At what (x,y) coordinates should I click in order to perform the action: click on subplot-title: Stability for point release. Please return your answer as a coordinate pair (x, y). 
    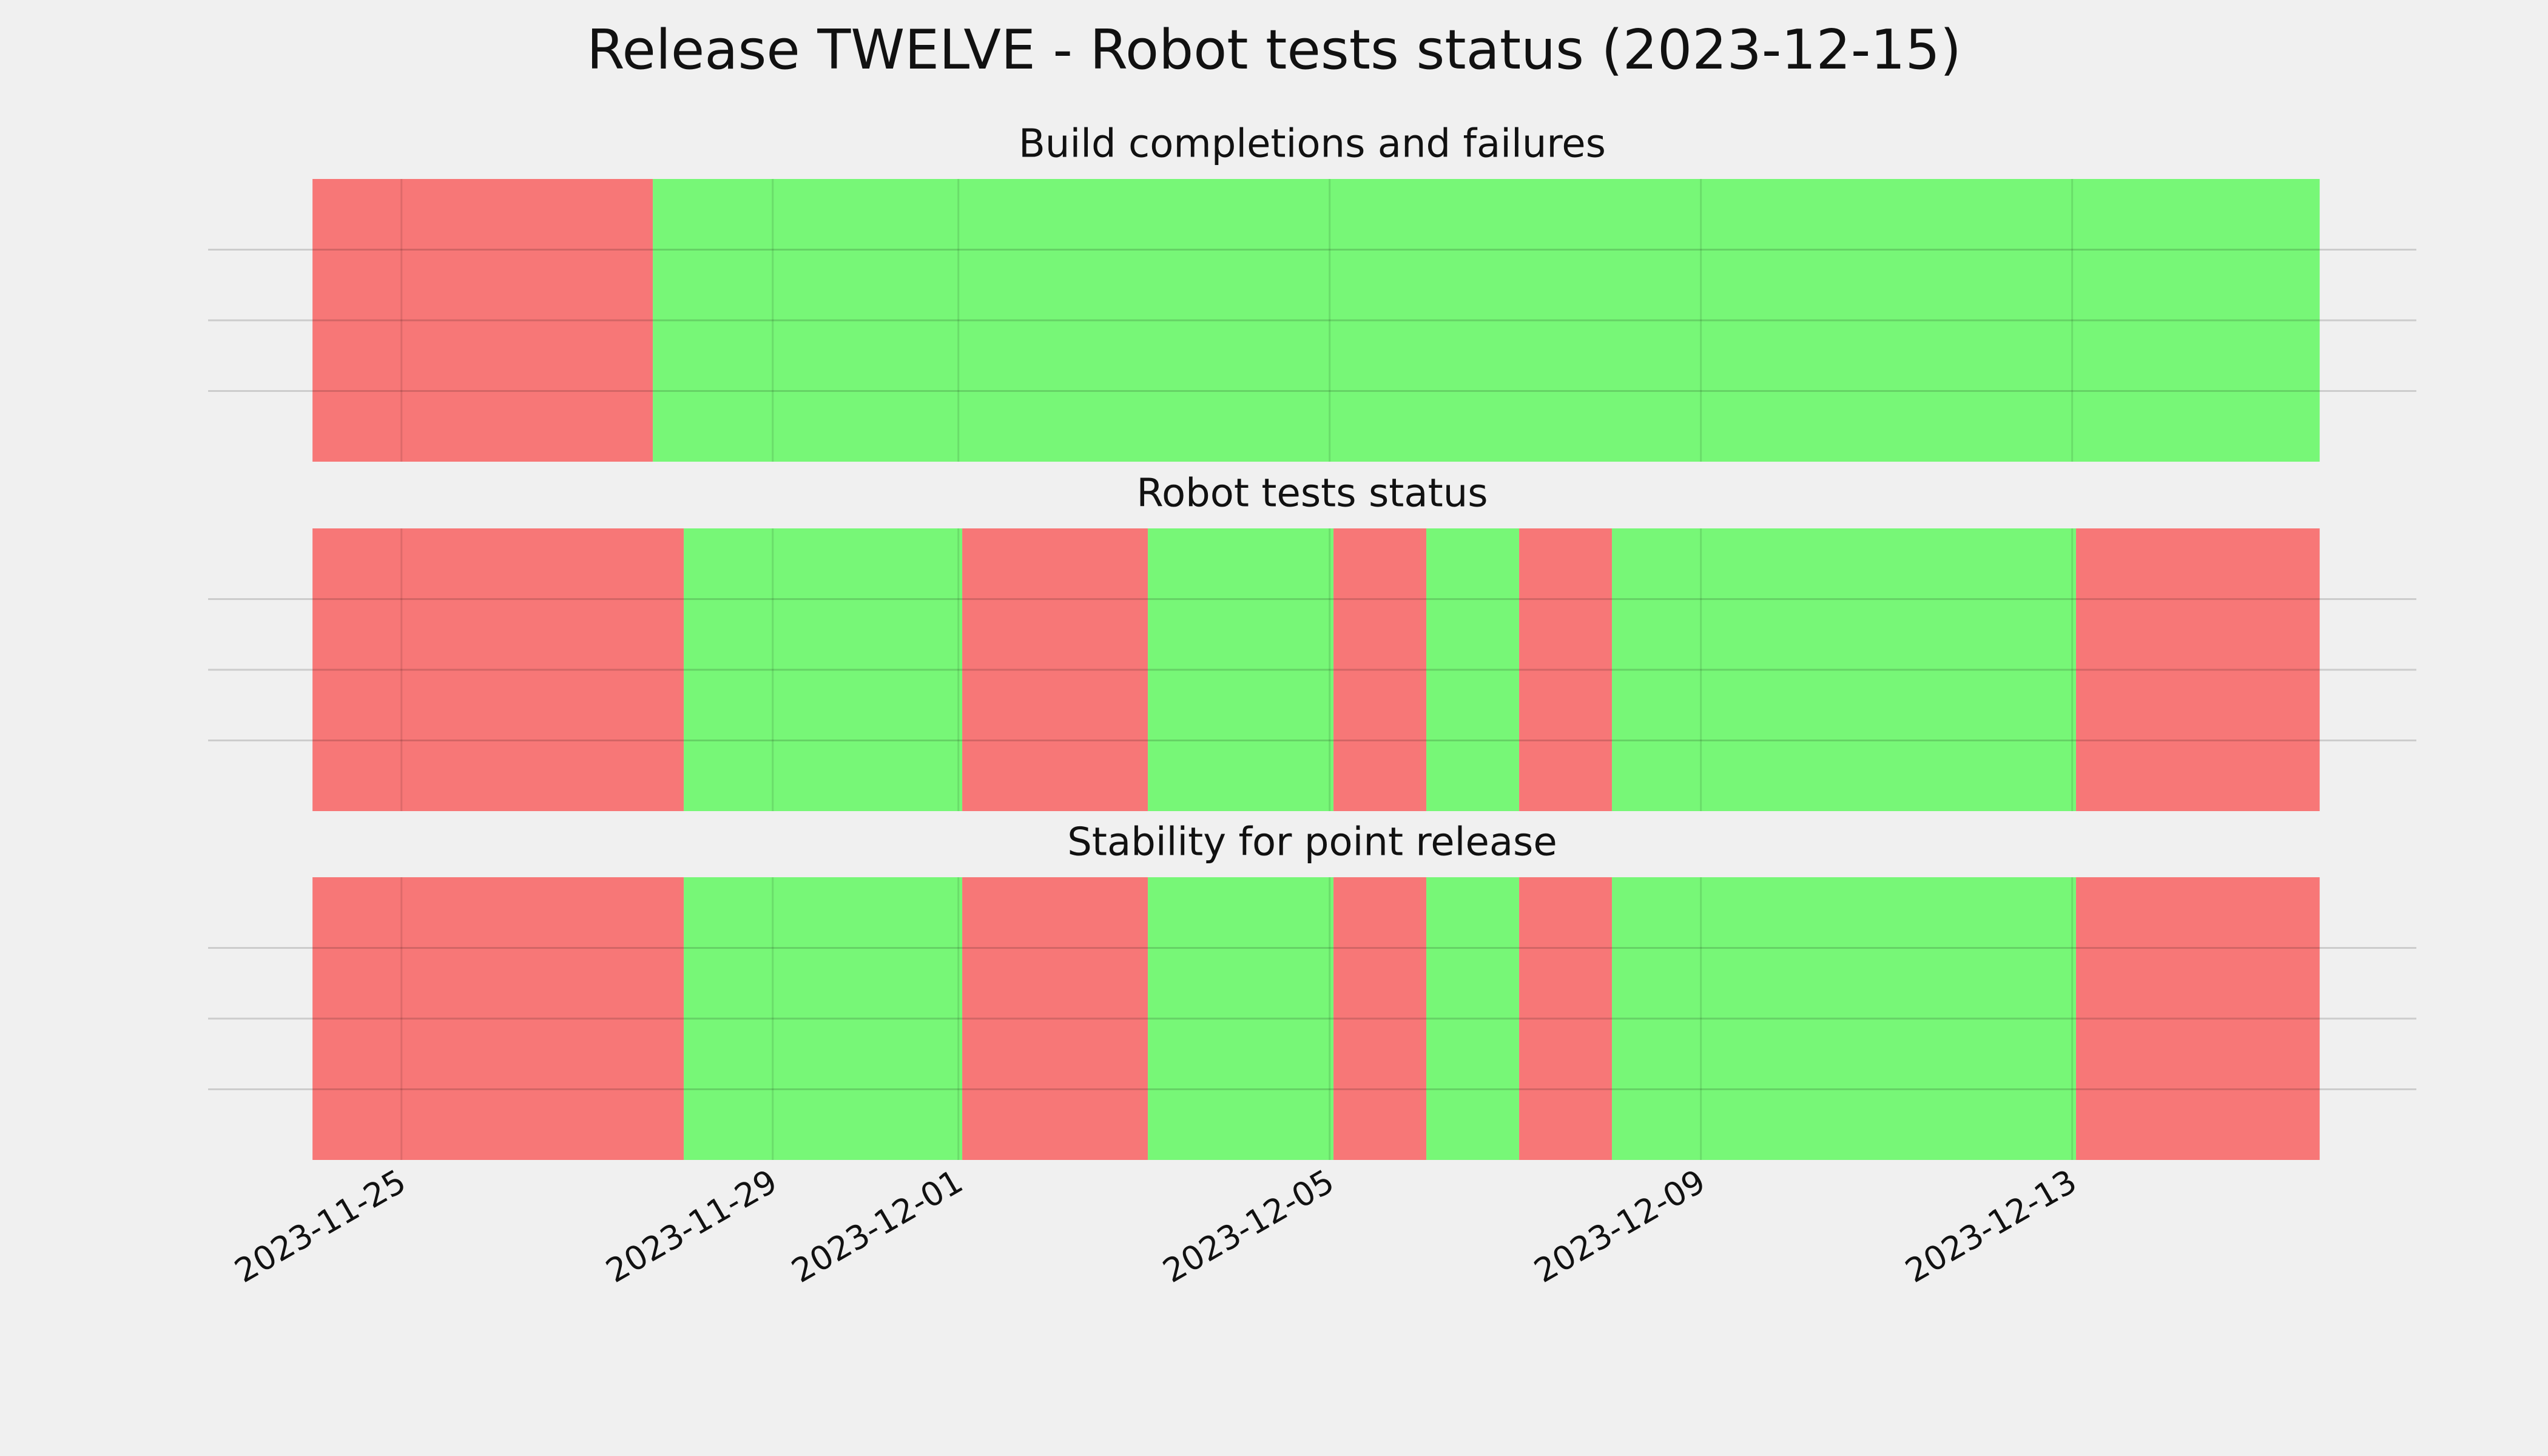
    Looking at the image, I should click on (1312, 842).